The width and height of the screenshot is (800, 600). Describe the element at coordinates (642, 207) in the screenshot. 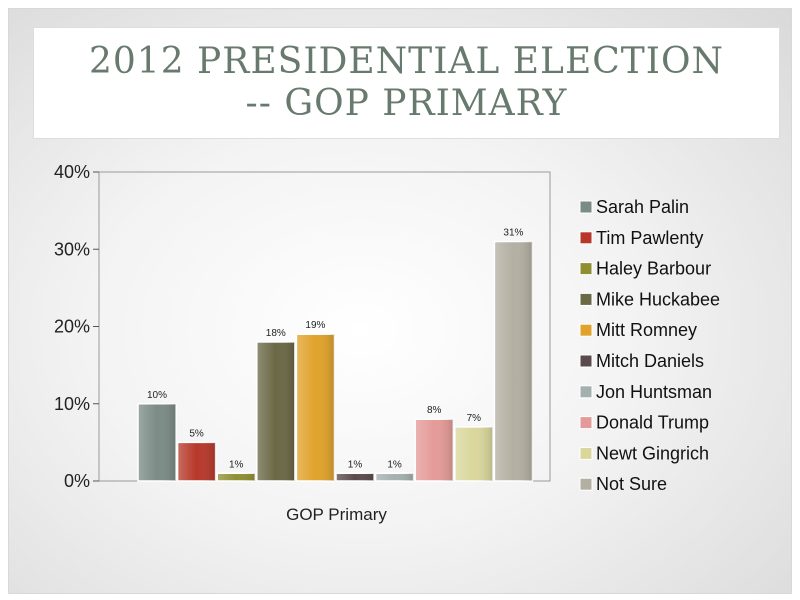

I see `legend-label: Sarah Palin` at that location.